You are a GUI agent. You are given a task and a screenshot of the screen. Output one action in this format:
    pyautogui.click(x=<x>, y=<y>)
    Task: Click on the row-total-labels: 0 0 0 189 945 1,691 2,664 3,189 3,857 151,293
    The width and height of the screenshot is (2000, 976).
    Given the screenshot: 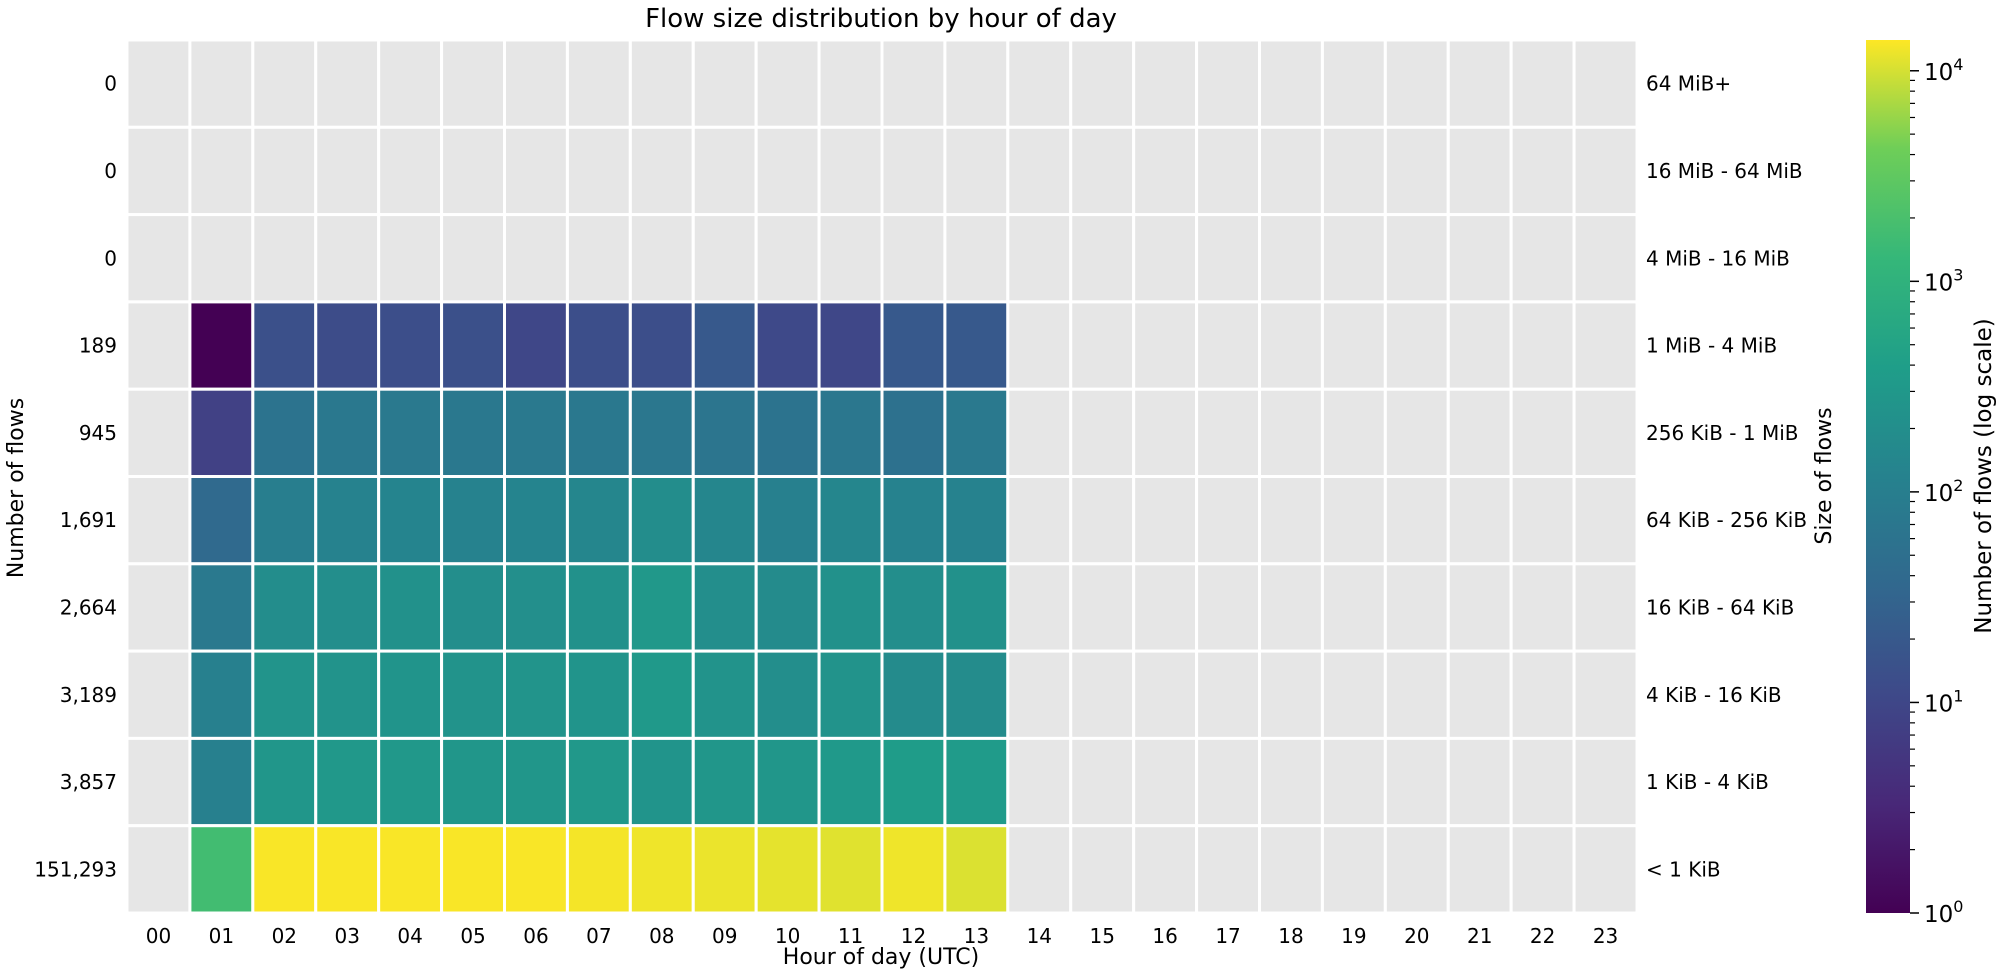 What is the action you would take?
    pyautogui.click(x=75, y=477)
    